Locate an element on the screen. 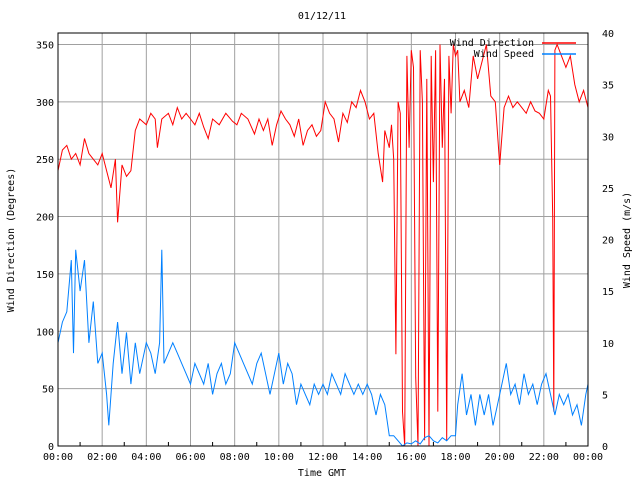 This screenshot has width=640, height=480. x-tick-label: 10:00 is located at coordinates (279, 457).